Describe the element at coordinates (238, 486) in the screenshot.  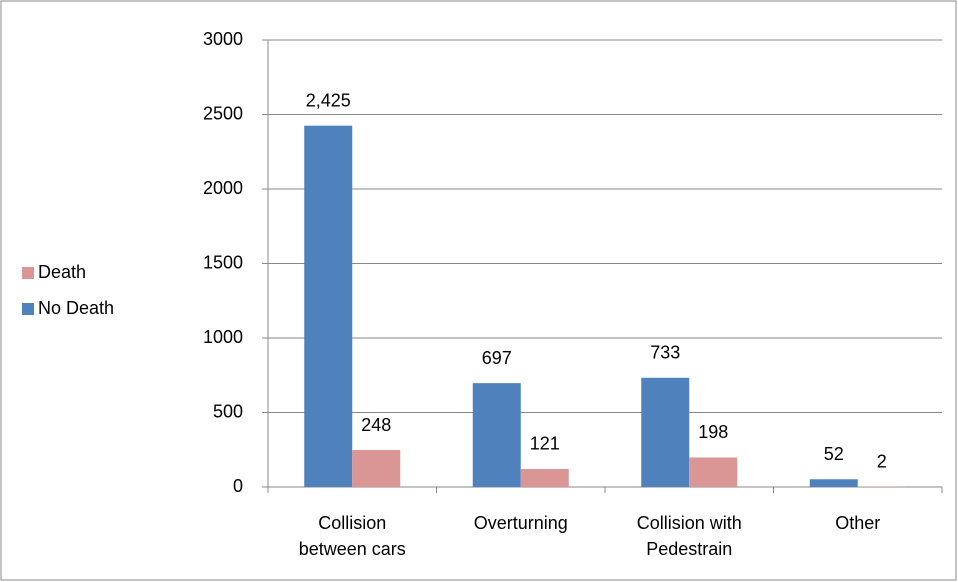
I see `y-tick-label: 0` at that location.